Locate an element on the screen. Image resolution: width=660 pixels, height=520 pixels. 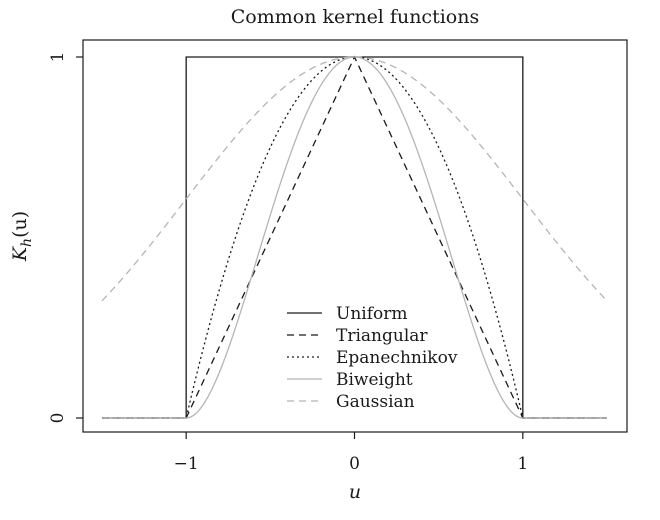
x-tick-label: −1 is located at coordinates (186, 464).